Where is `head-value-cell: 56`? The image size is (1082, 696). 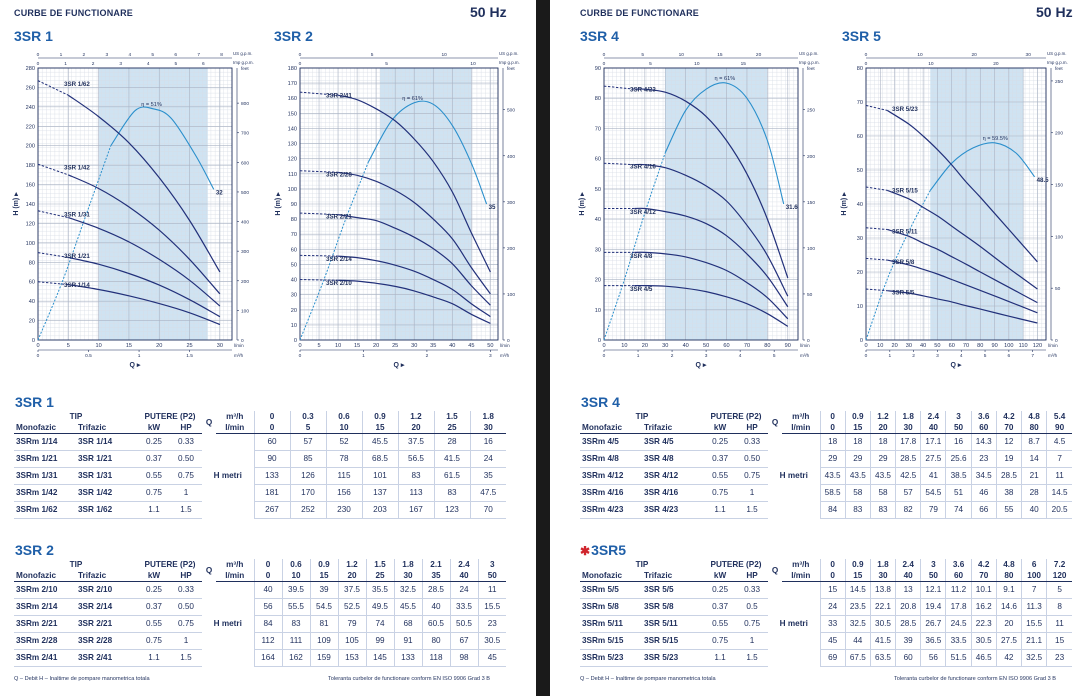 head-value-cell: 56 is located at coordinates (933, 658).